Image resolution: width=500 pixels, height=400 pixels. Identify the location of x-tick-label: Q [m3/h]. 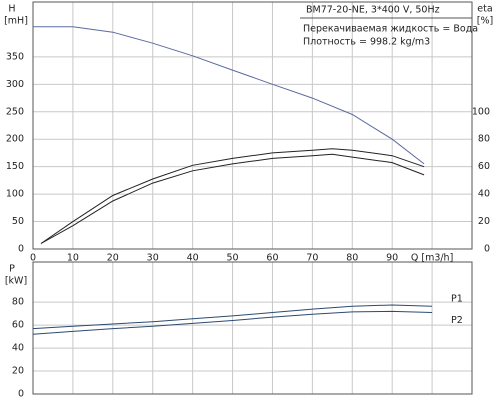
(432, 258).